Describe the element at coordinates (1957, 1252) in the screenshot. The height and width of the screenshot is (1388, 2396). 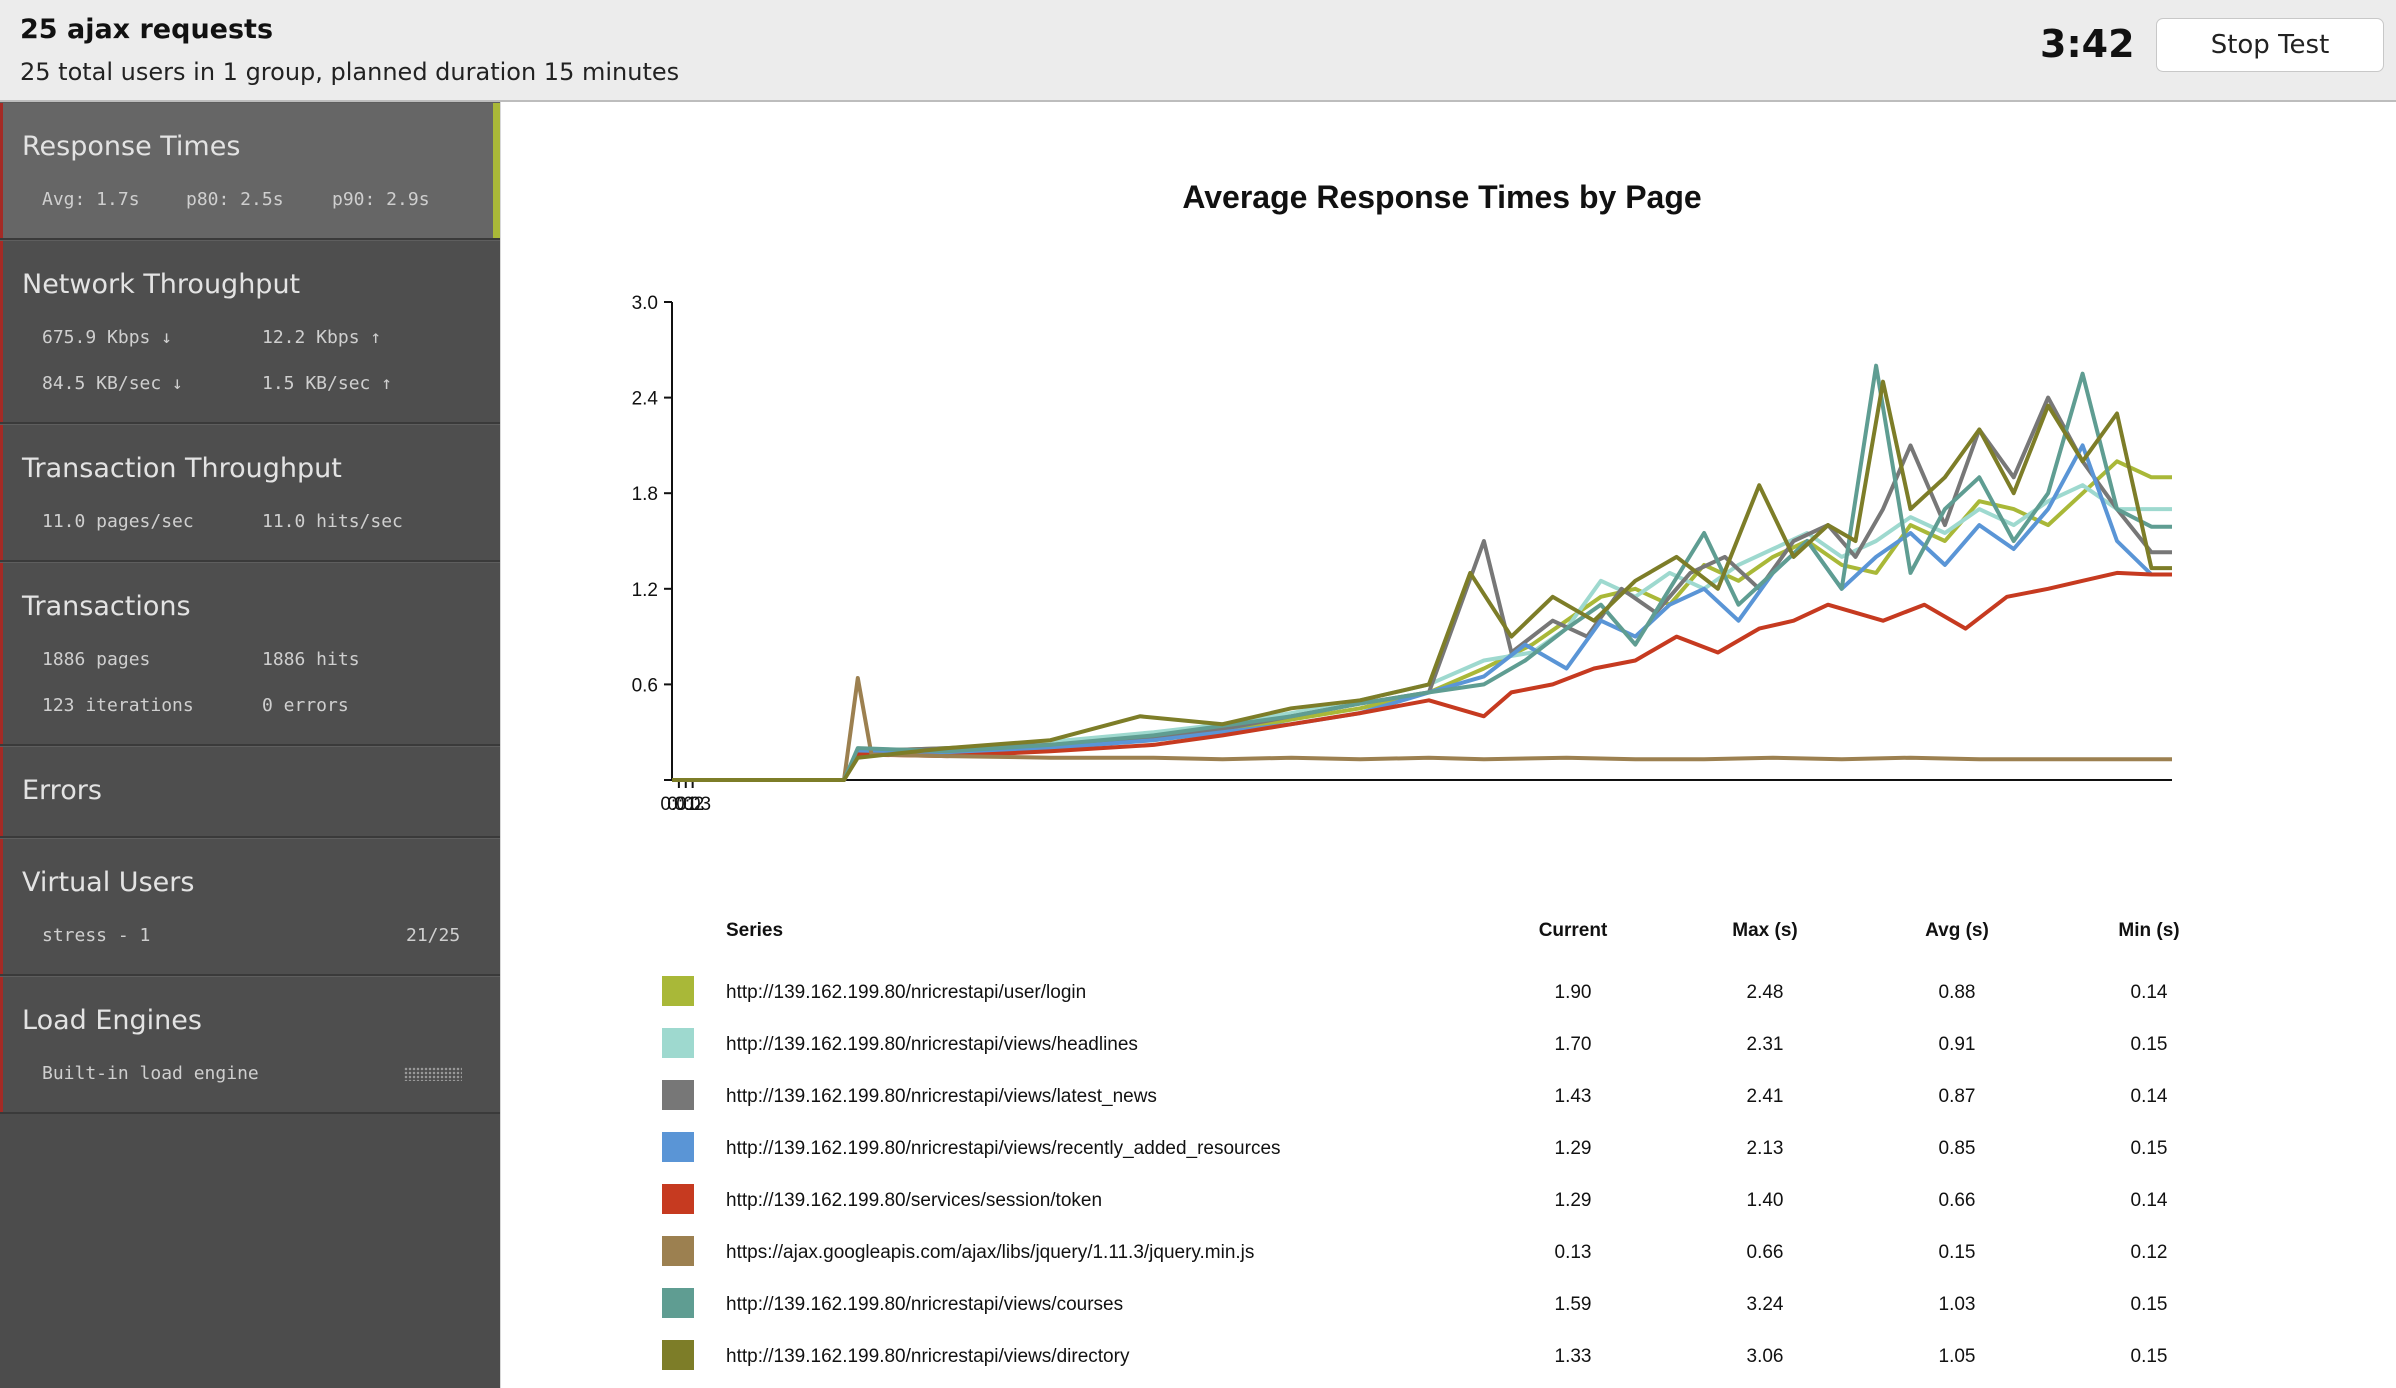
I see `series-avg-value: 0.15` at that location.